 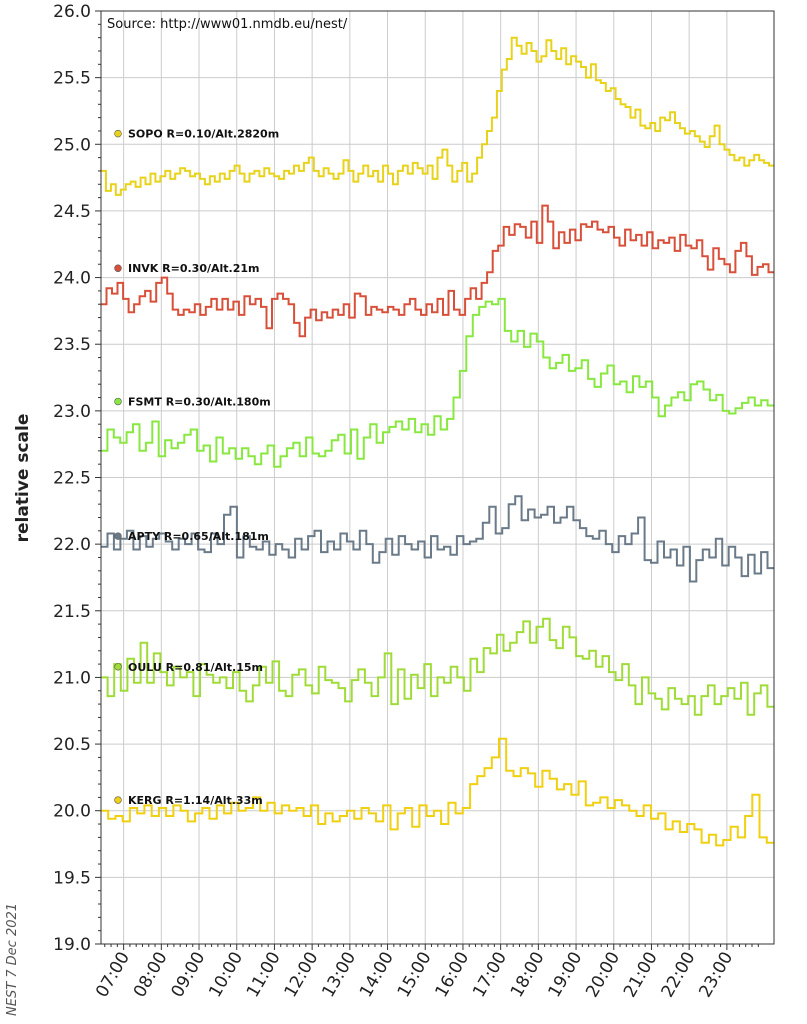 What do you see at coordinates (72, 412) in the screenshot?
I see `y-tick-label: 23.0` at bounding box center [72, 412].